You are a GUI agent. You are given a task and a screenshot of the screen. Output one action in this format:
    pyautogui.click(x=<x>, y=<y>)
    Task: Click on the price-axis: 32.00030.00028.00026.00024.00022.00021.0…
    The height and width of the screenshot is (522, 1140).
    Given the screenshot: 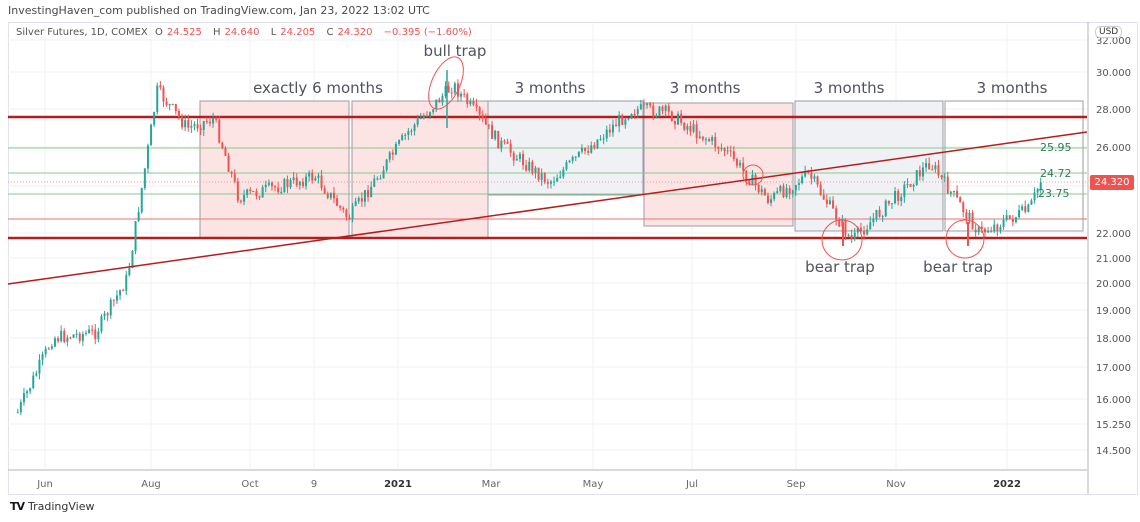 What is the action you would take?
    pyautogui.click(x=1109, y=258)
    